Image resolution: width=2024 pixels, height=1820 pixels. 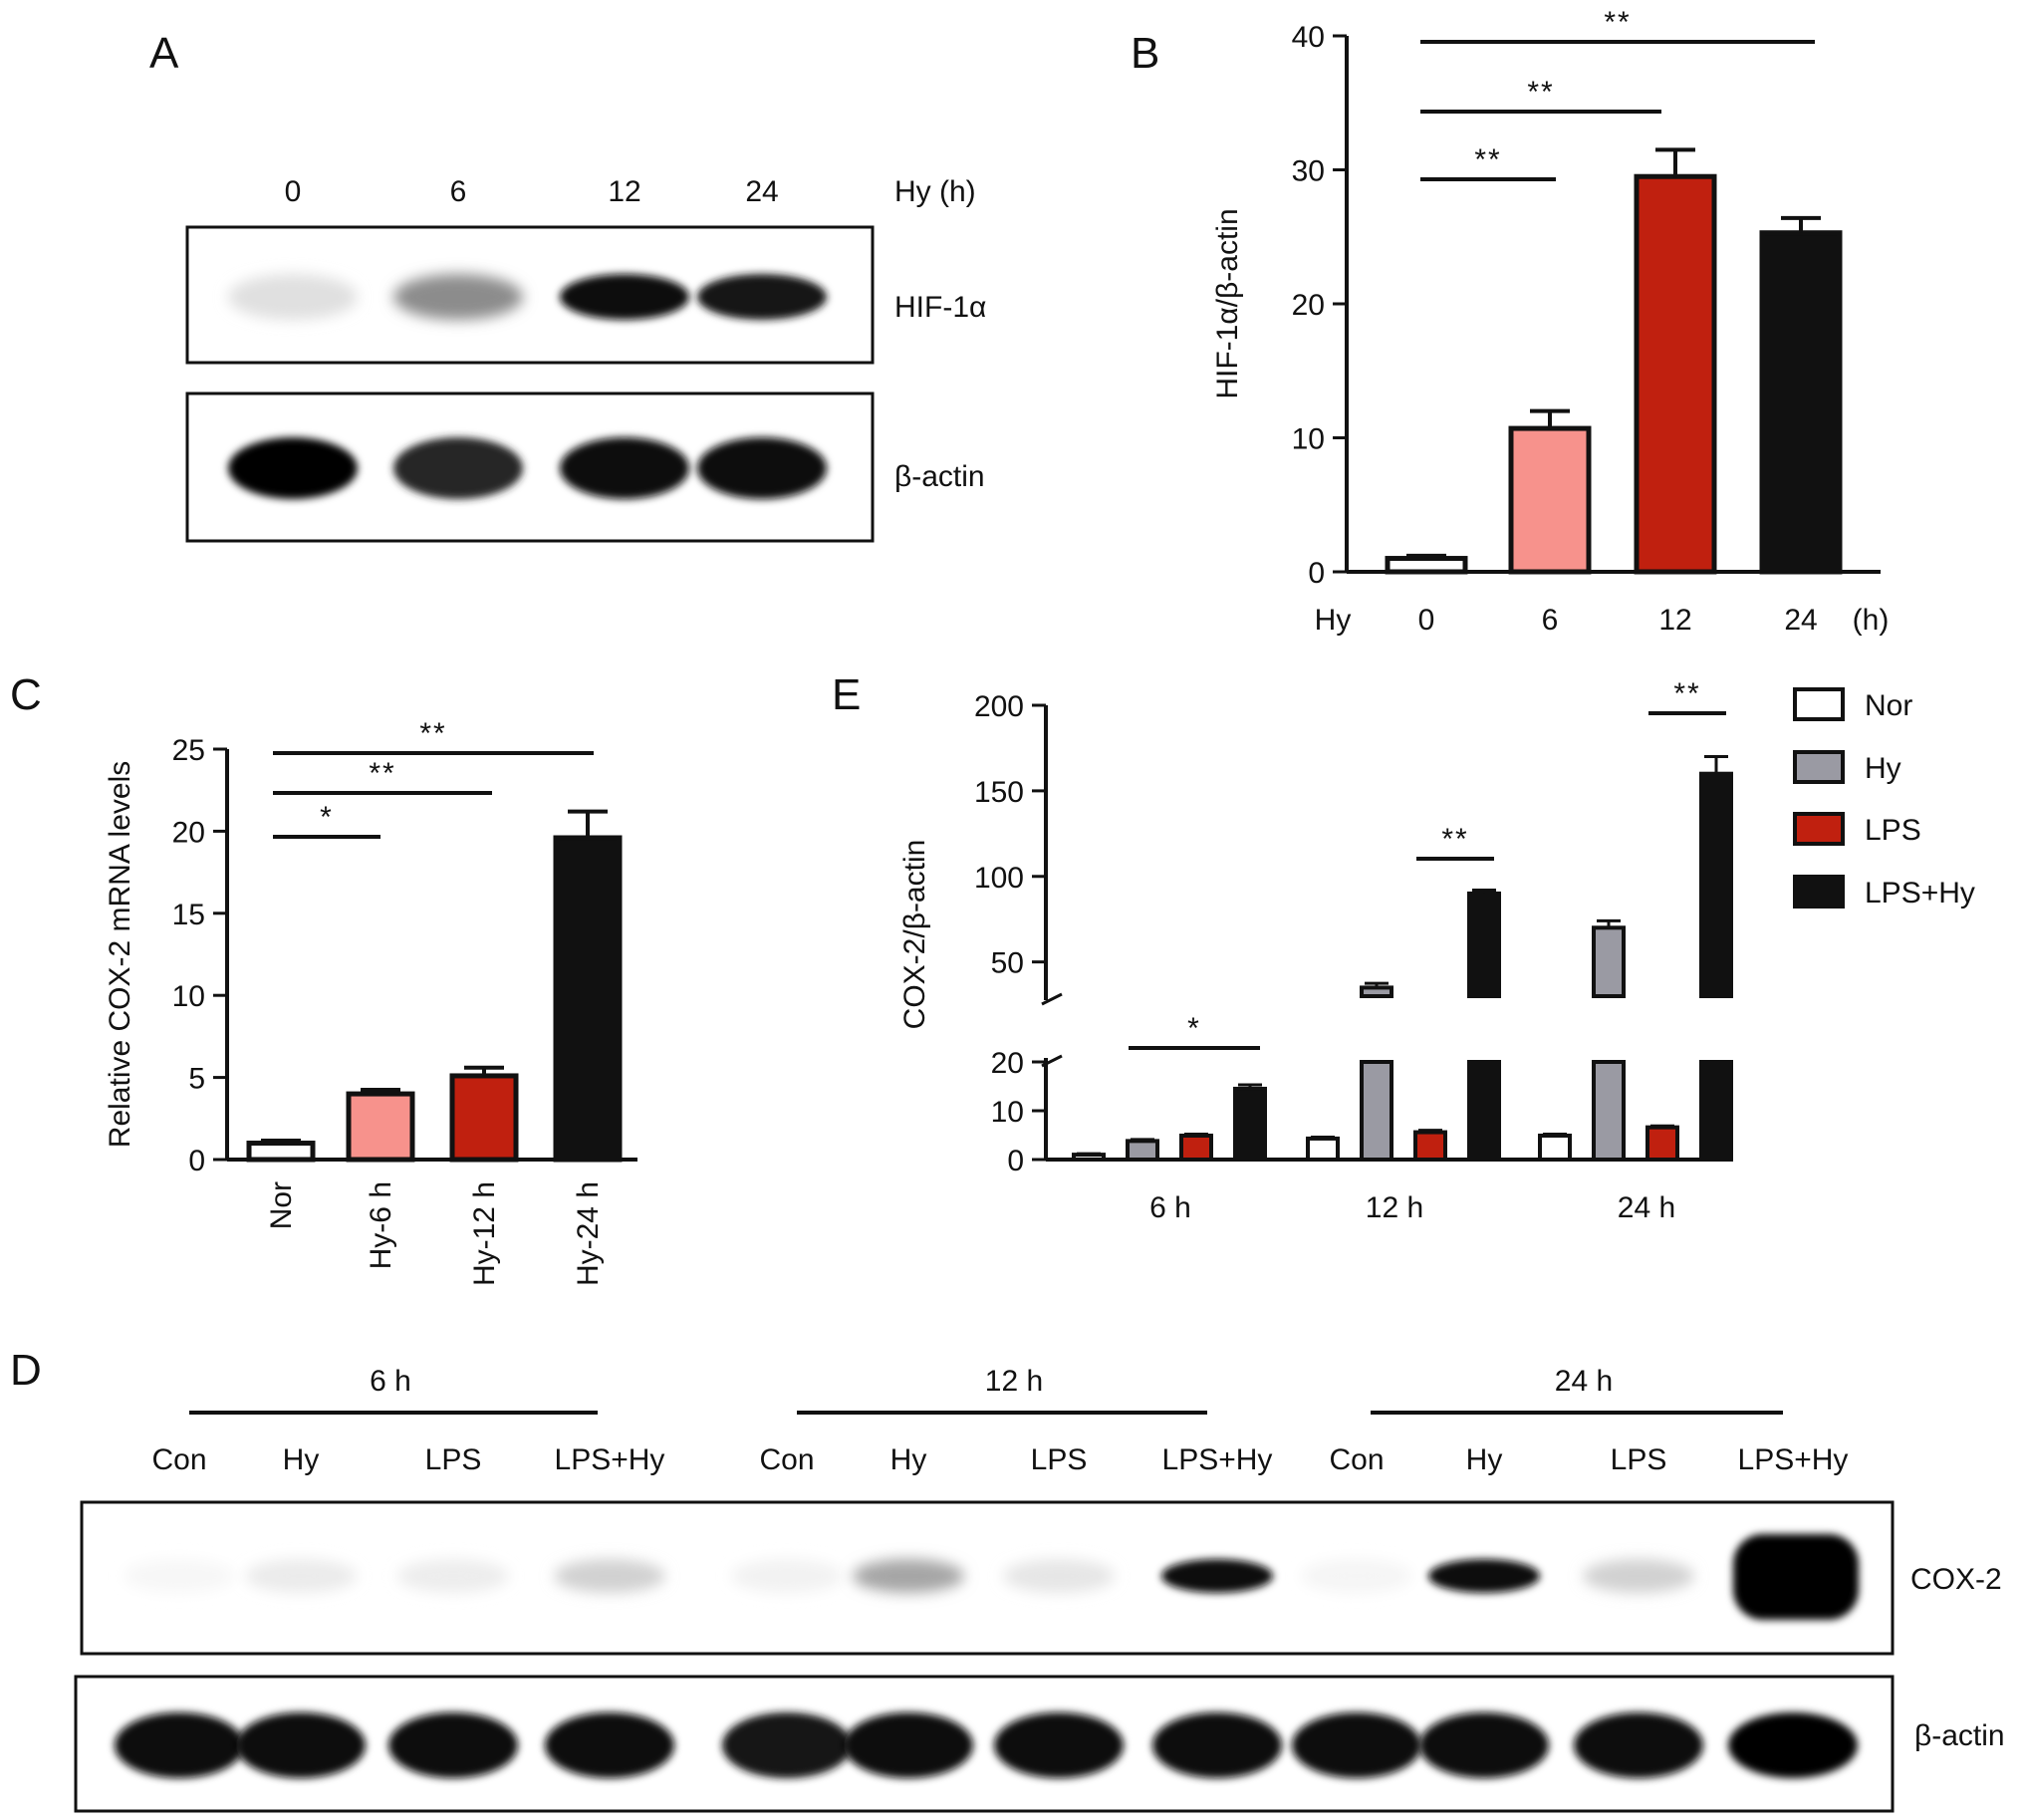 What do you see at coordinates (585, 359) in the screenshot?
I see `panel-a-western-blot: 0 6 12 24 Hy (h) HIF-1α β-actin` at bounding box center [585, 359].